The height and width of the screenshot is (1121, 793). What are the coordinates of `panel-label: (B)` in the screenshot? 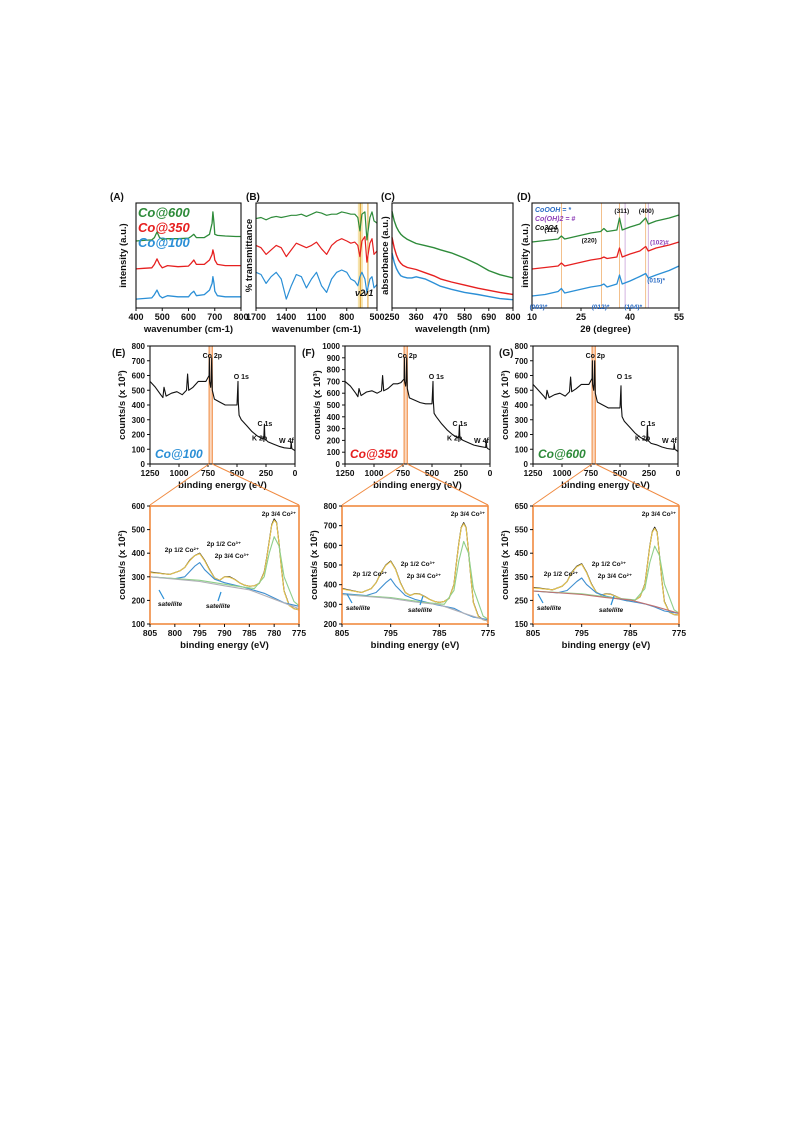 It's located at (253, 197).